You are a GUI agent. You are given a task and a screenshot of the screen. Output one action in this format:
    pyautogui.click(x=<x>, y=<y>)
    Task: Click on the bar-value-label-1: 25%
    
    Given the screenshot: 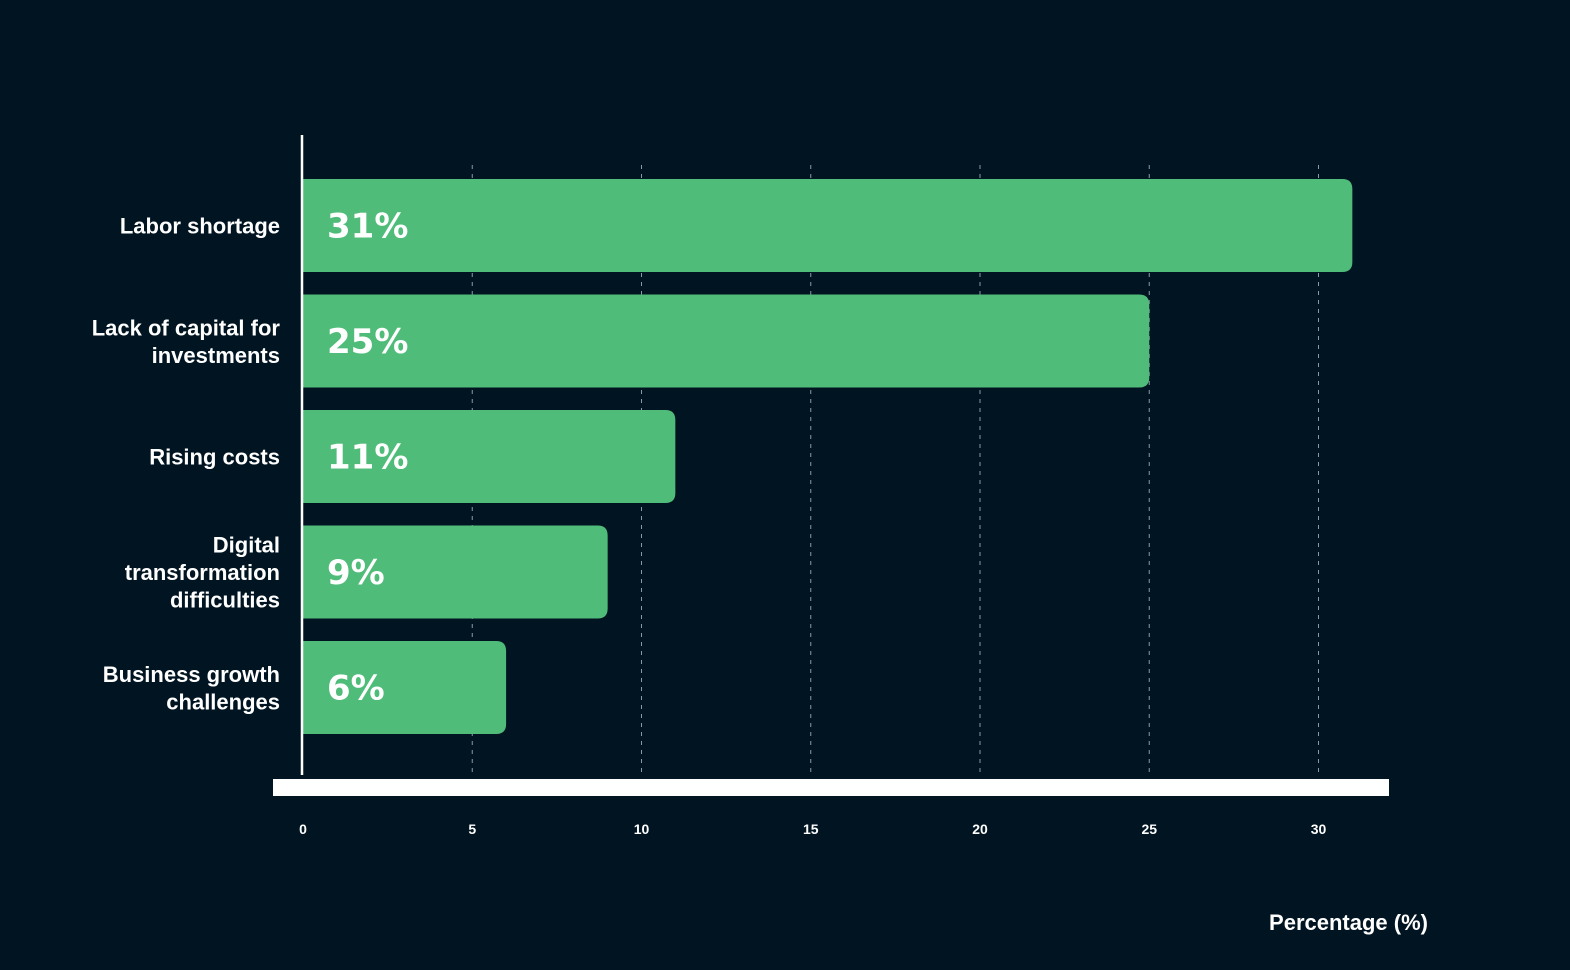 What is the action you would take?
    pyautogui.click(x=367, y=342)
    